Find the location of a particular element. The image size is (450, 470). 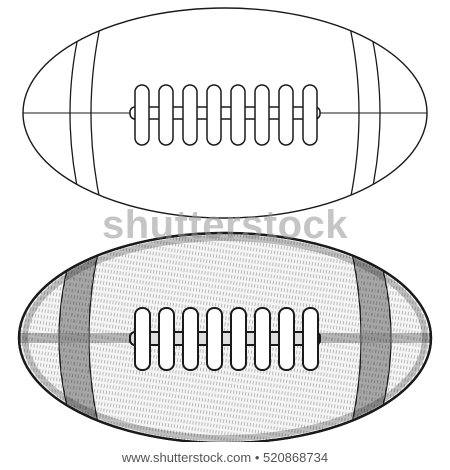

image-credit: www.shutterstock.com • 520868734 is located at coordinates (225, 457).